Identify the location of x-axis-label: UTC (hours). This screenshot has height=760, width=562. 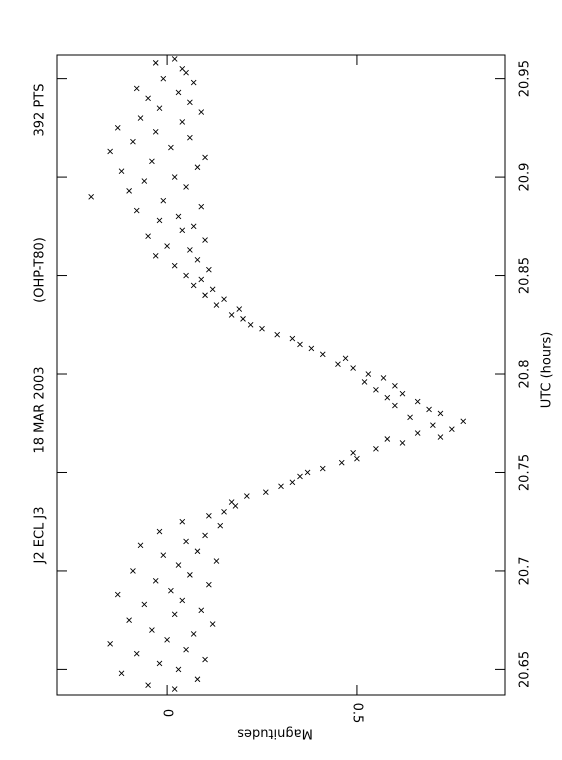
(547, 370).